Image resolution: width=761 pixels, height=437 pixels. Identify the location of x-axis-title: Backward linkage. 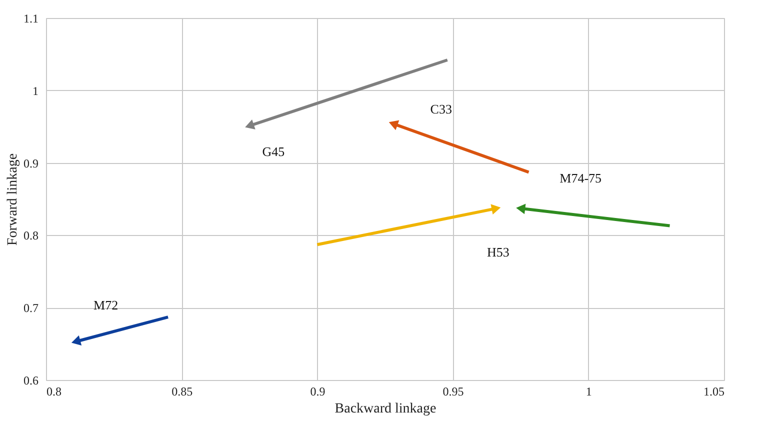
(385, 409).